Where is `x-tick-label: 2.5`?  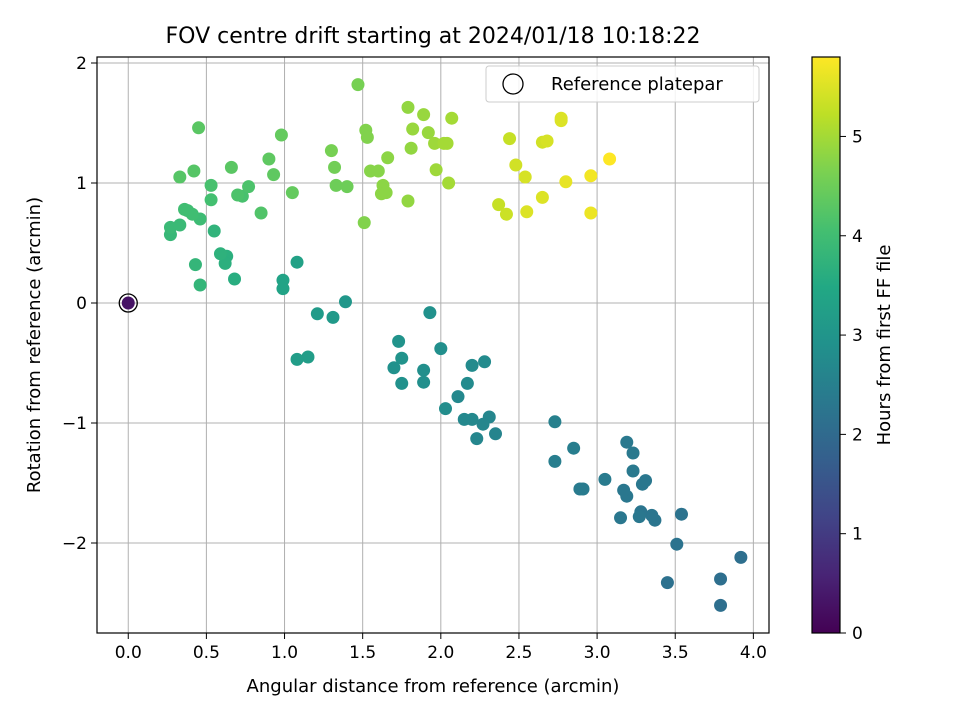
x-tick-label: 2.5 is located at coordinates (518, 653).